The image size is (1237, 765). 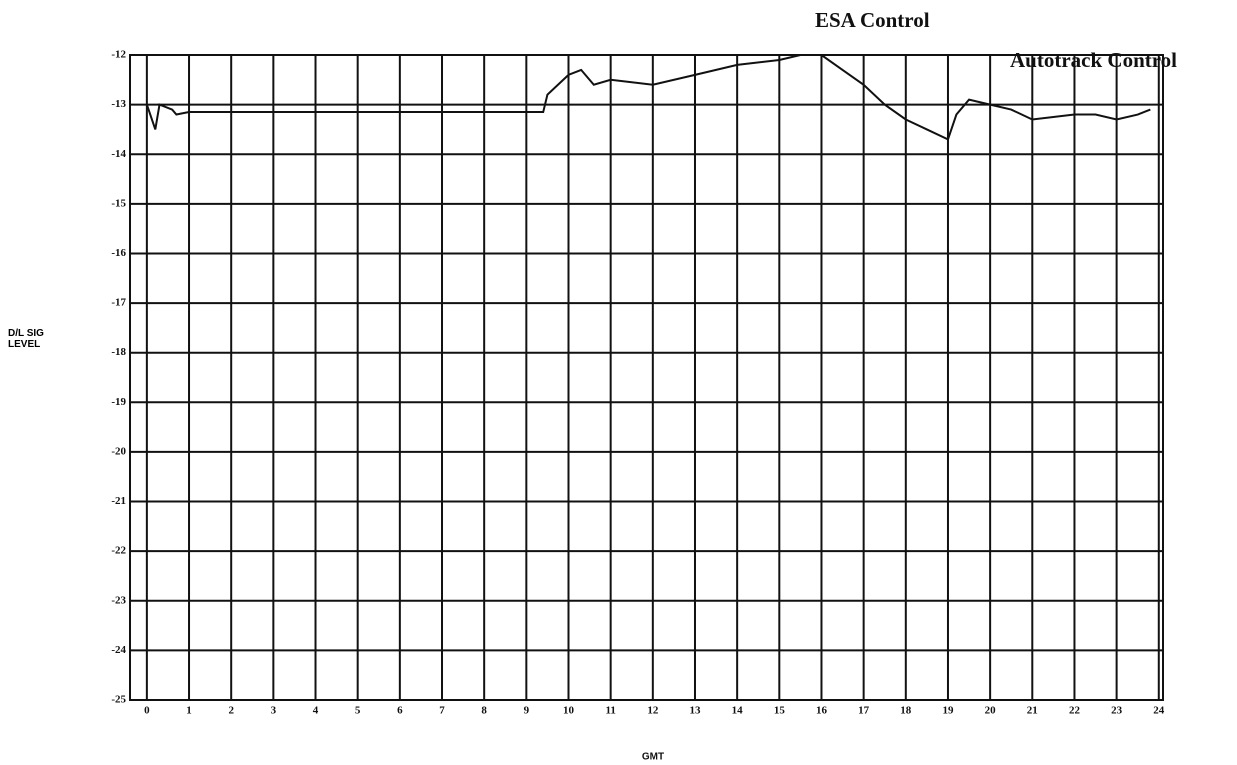 What do you see at coordinates (316, 711) in the screenshot?
I see `x-tick-label: 4` at bounding box center [316, 711].